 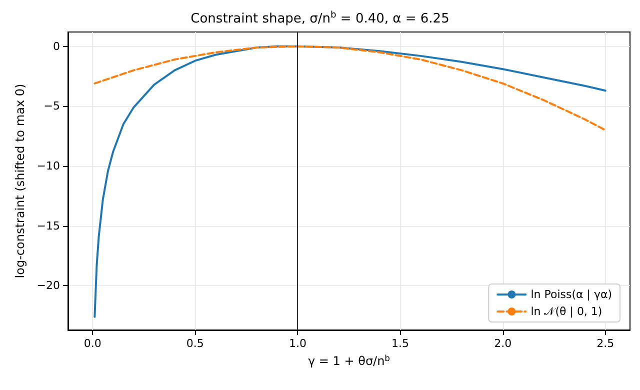 I want to click on legend-label: ln Poiss(α | γα), so click(x=571, y=294).